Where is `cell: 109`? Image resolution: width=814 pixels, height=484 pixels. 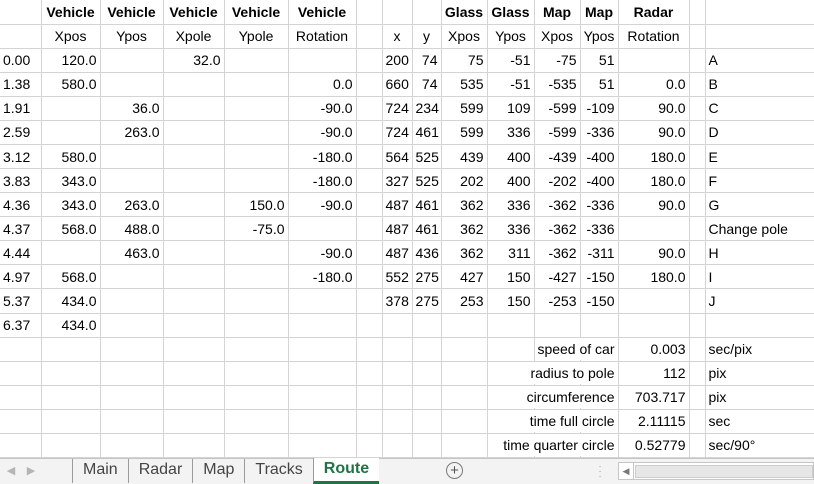 cell: 109 is located at coordinates (511, 108).